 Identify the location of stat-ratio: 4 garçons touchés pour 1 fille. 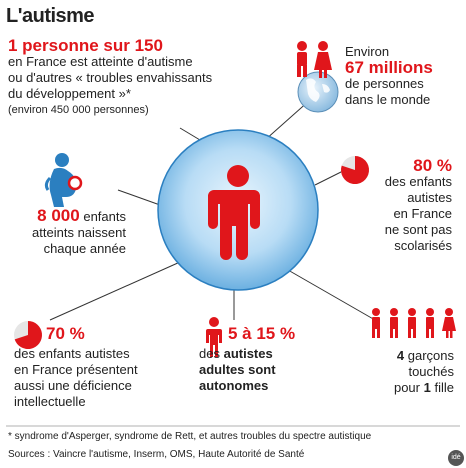
(412, 372).